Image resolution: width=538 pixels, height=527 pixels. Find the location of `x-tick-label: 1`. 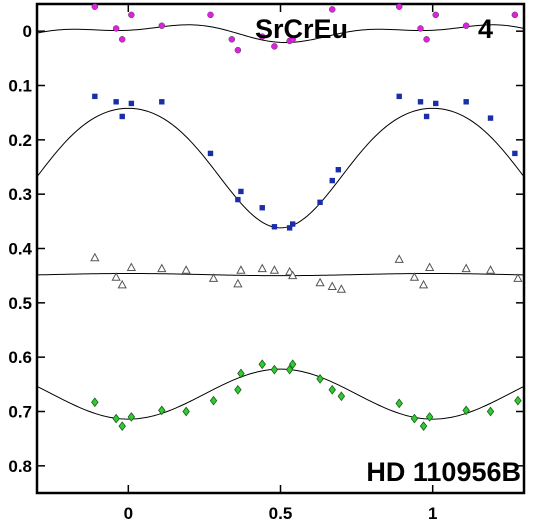

x-tick-label: 1 is located at coordinates (432, 513).